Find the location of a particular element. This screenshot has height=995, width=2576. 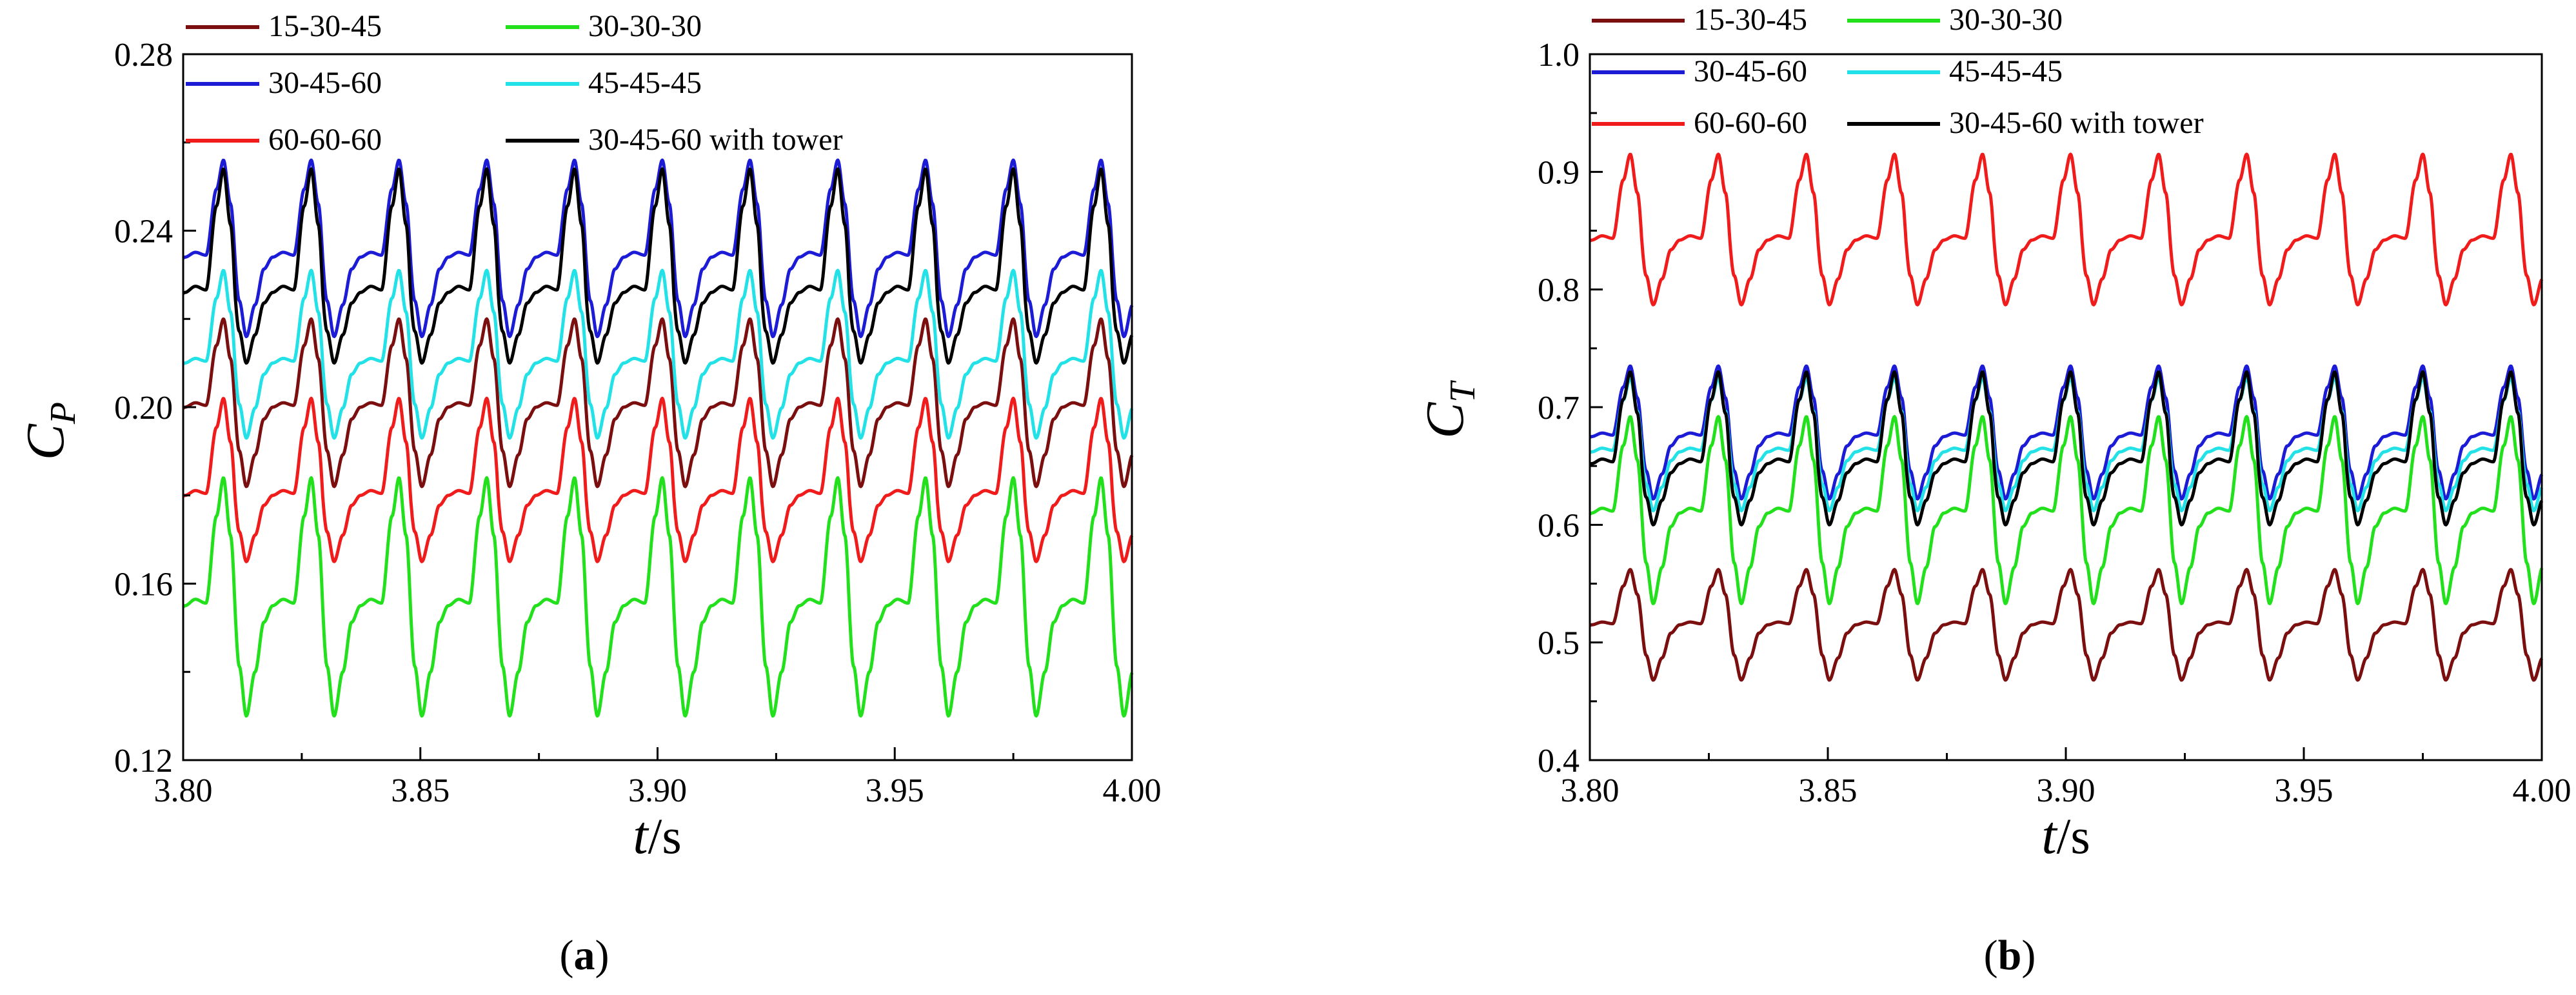

legend-label-a-1: 15-30-45 is located at coordinates (325, 26).